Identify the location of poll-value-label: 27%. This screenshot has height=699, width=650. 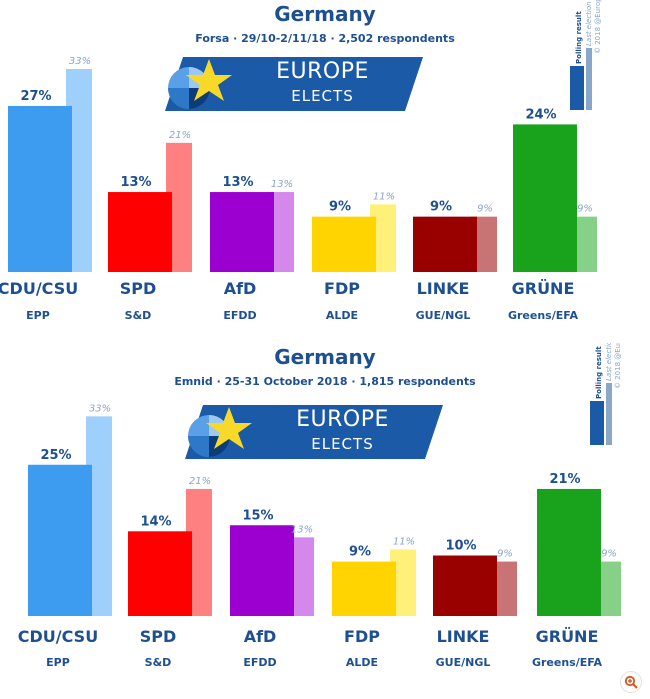
(35, 96).